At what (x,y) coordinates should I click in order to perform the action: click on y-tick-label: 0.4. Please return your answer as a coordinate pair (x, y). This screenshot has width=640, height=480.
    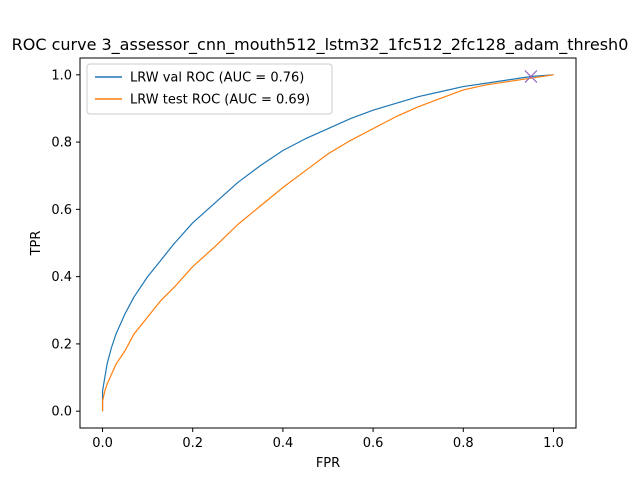
    Looking at the image, I should click on (61, 277).